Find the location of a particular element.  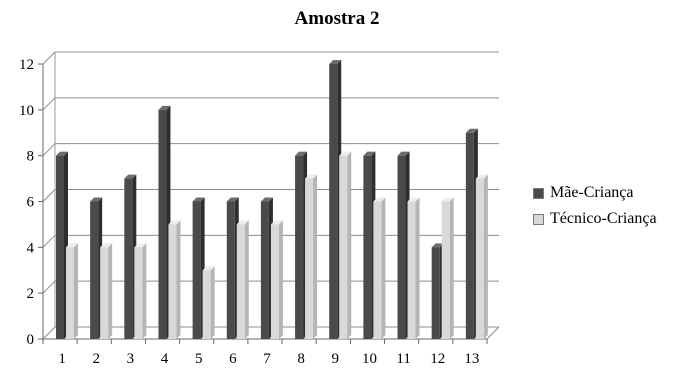

x-tick-label: 8 is located at coordinates (301, 359).